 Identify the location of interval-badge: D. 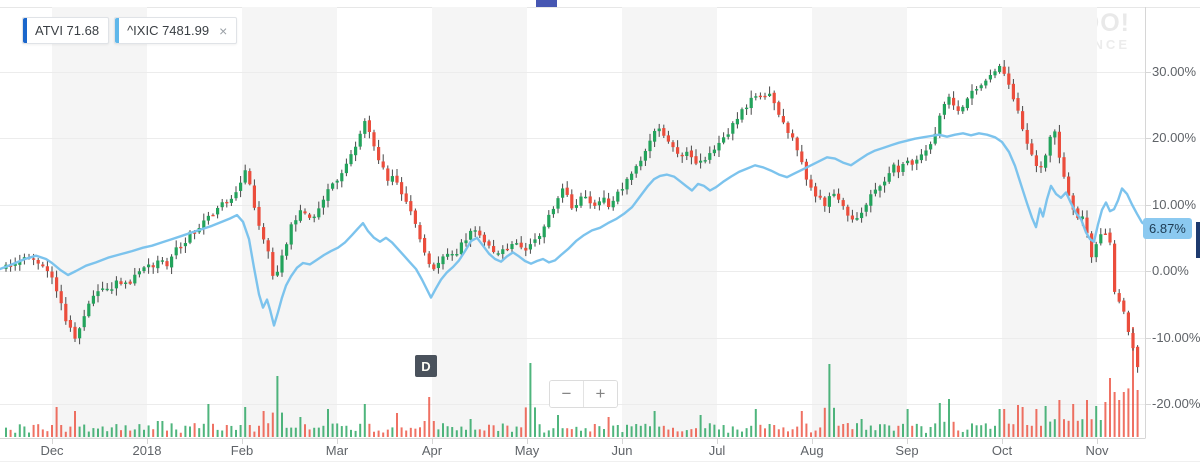
(426, 366).